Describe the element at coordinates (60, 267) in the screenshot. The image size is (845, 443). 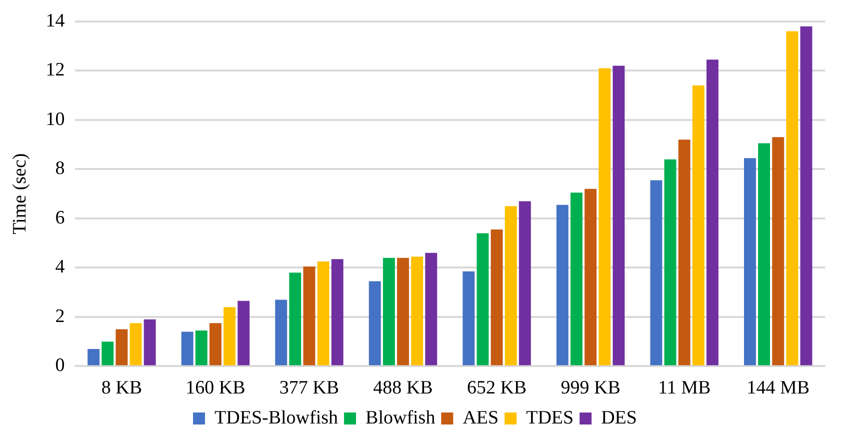
I see `y-tick-label: 4` at that location.